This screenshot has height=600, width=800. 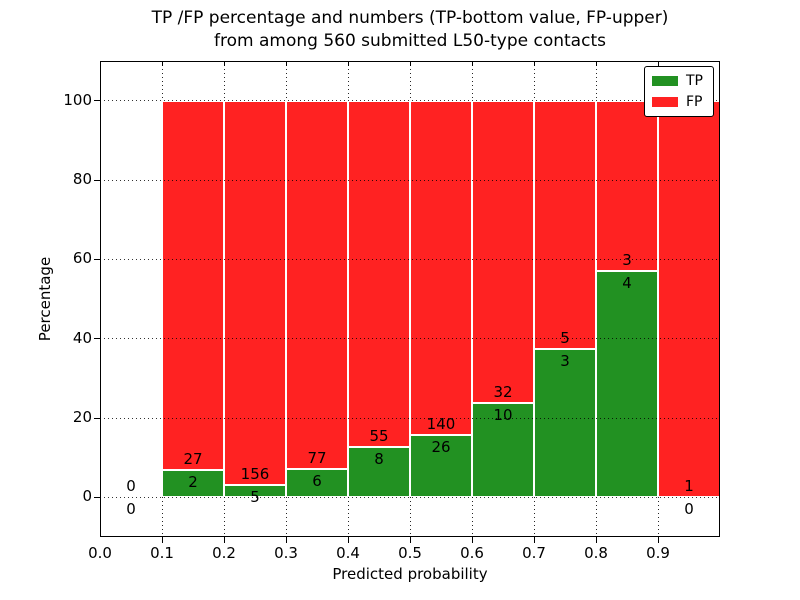 I want to click on fp-count-label: 32, so click(x=503, y=391).